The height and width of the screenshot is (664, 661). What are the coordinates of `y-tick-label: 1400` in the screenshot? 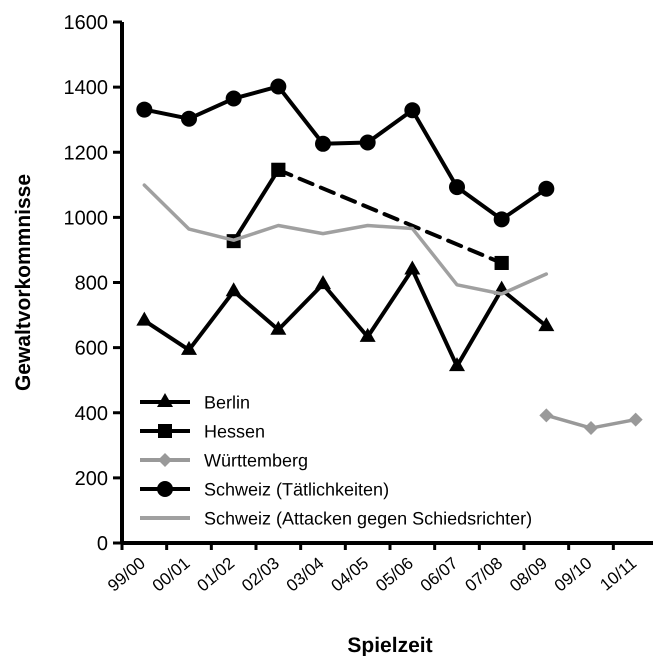 It's located at (86, 88).